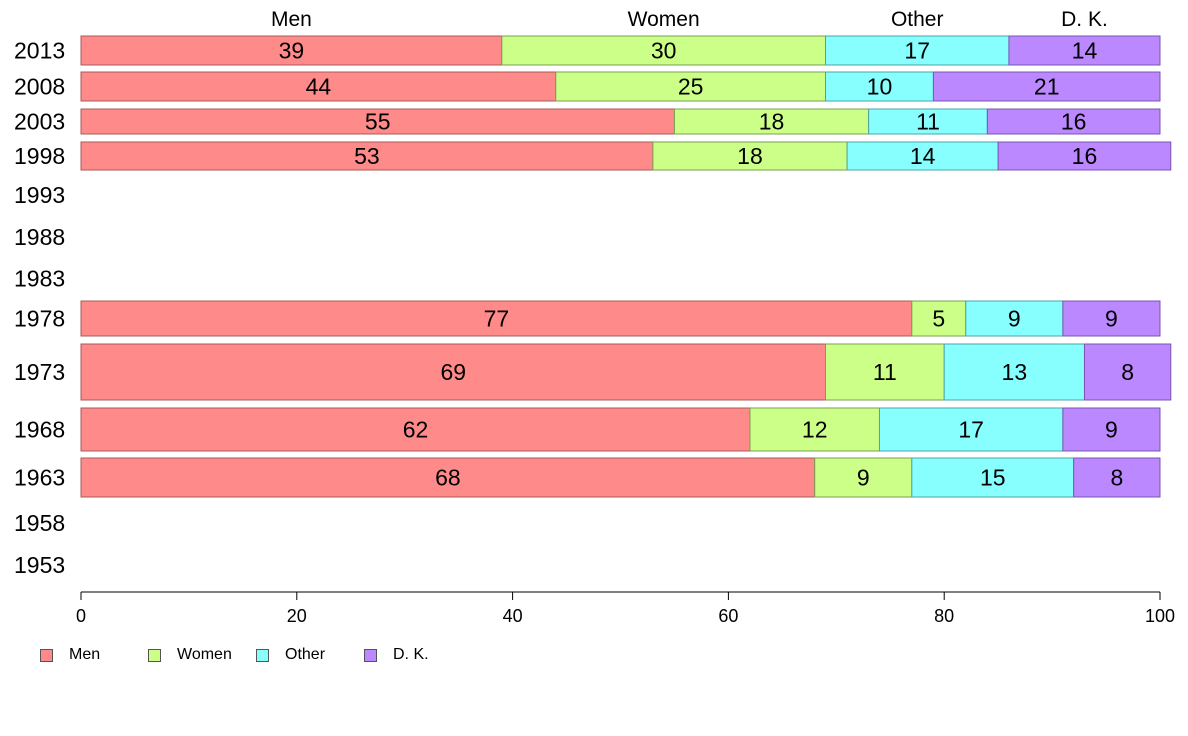 The image size is (1188, 736). I want to click on x-tick-label-60: 60, so click(728, 616).